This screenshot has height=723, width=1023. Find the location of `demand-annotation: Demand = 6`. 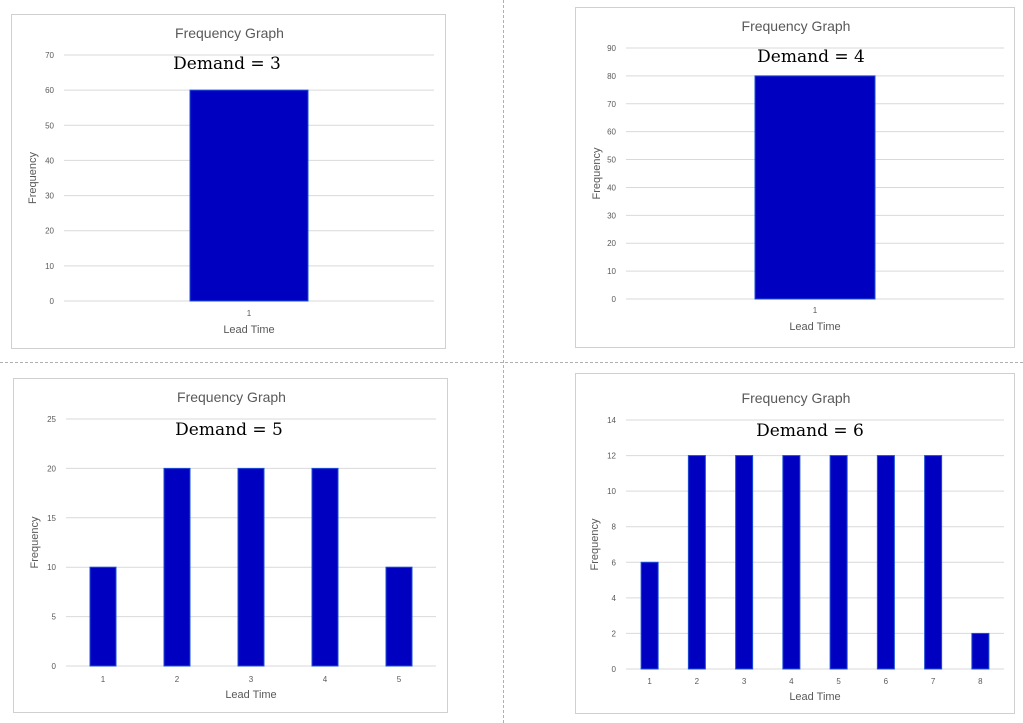

demand-annotation: Demand = 6 is located at coordinates (810, 431).